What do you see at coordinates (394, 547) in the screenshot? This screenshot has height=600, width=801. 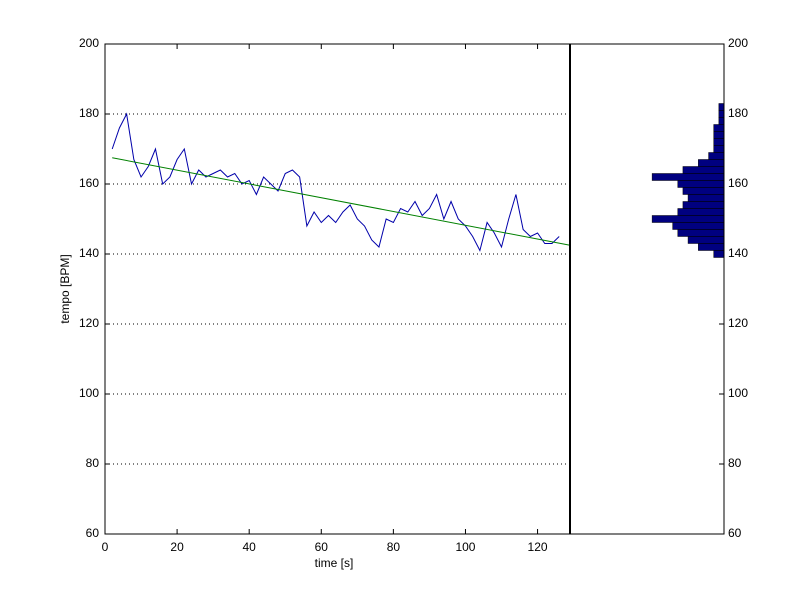 I see `x-tick-label: 80` at bounding box center [394, 547].